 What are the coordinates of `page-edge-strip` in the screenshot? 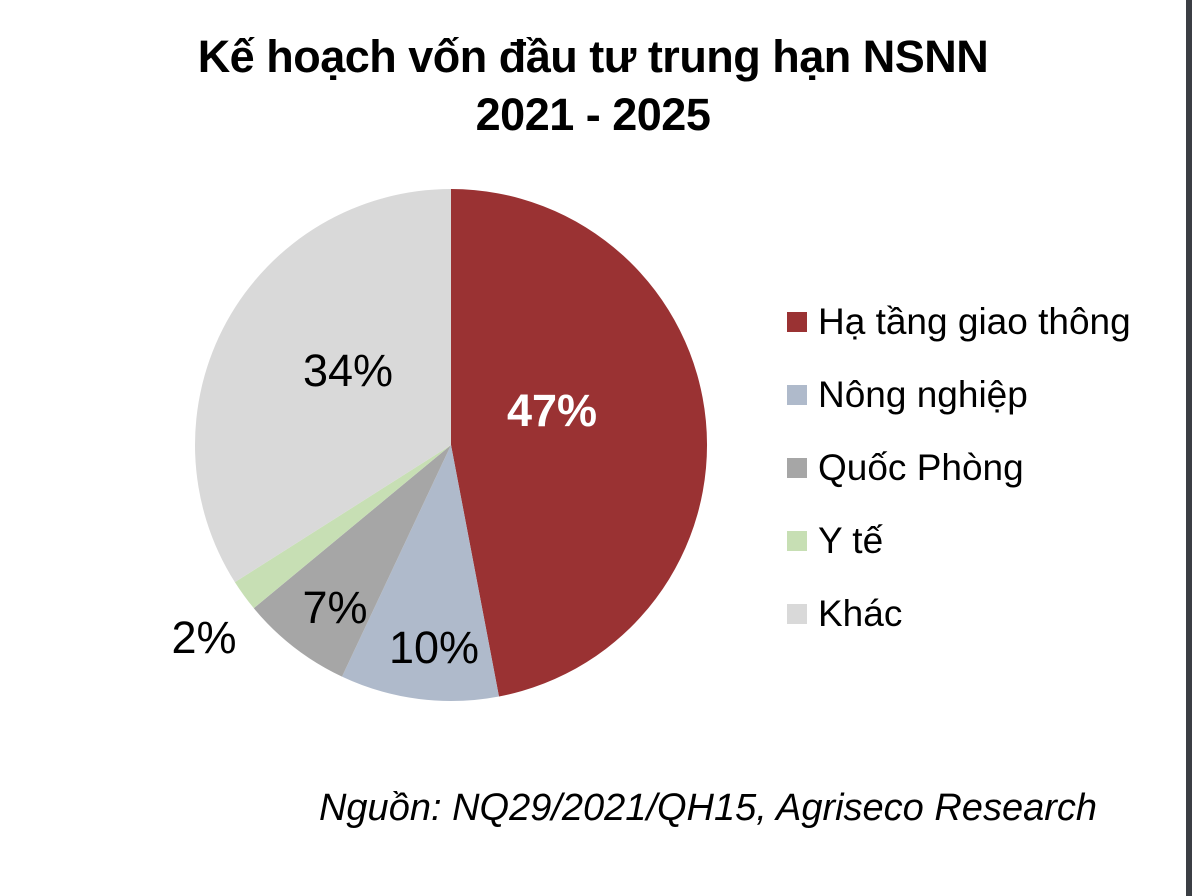 It's located at (1189, 448).